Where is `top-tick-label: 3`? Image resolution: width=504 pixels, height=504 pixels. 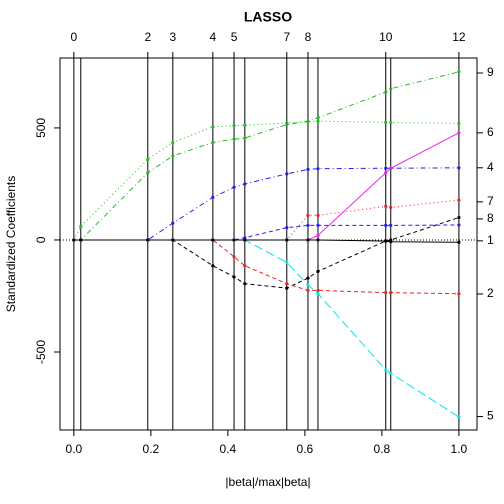 top-tick-label: 3 is located at coordinates (172, 37).